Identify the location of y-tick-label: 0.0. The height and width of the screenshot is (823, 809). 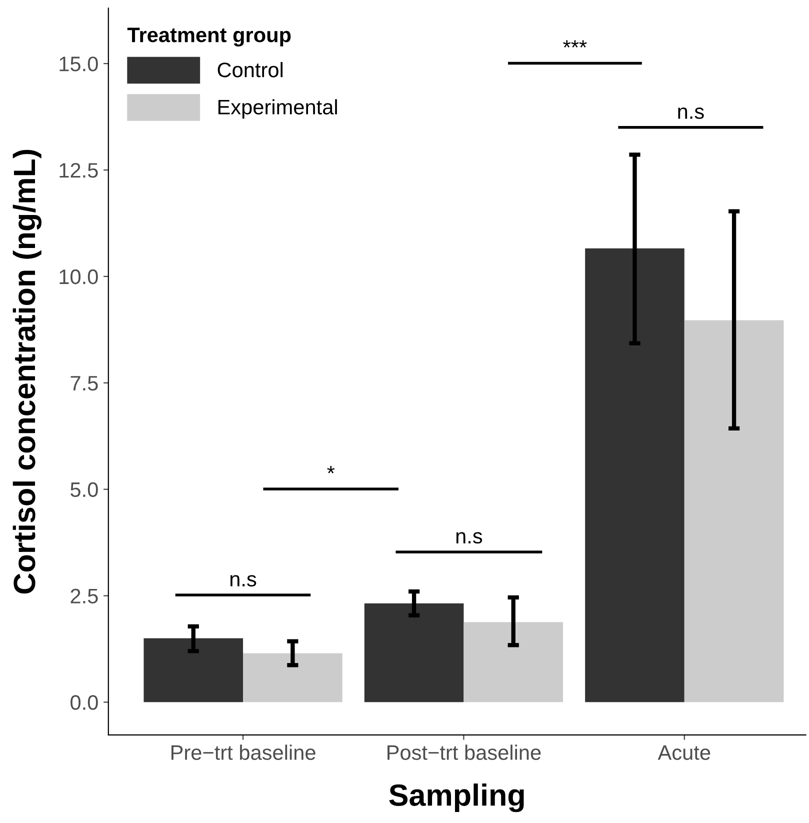
(84, 702).